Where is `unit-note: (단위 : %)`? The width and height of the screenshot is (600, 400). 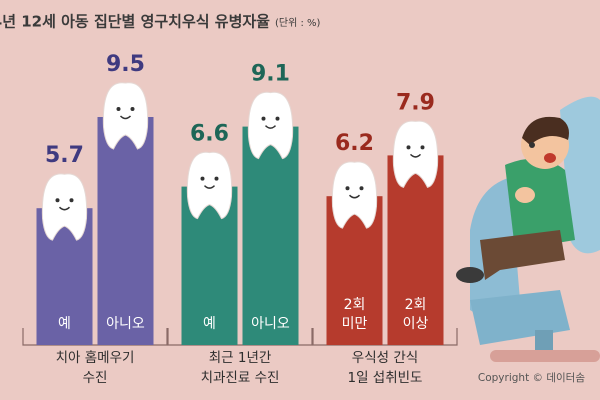
unit-note: (단위 : %) is located at coordinates (298, 22).